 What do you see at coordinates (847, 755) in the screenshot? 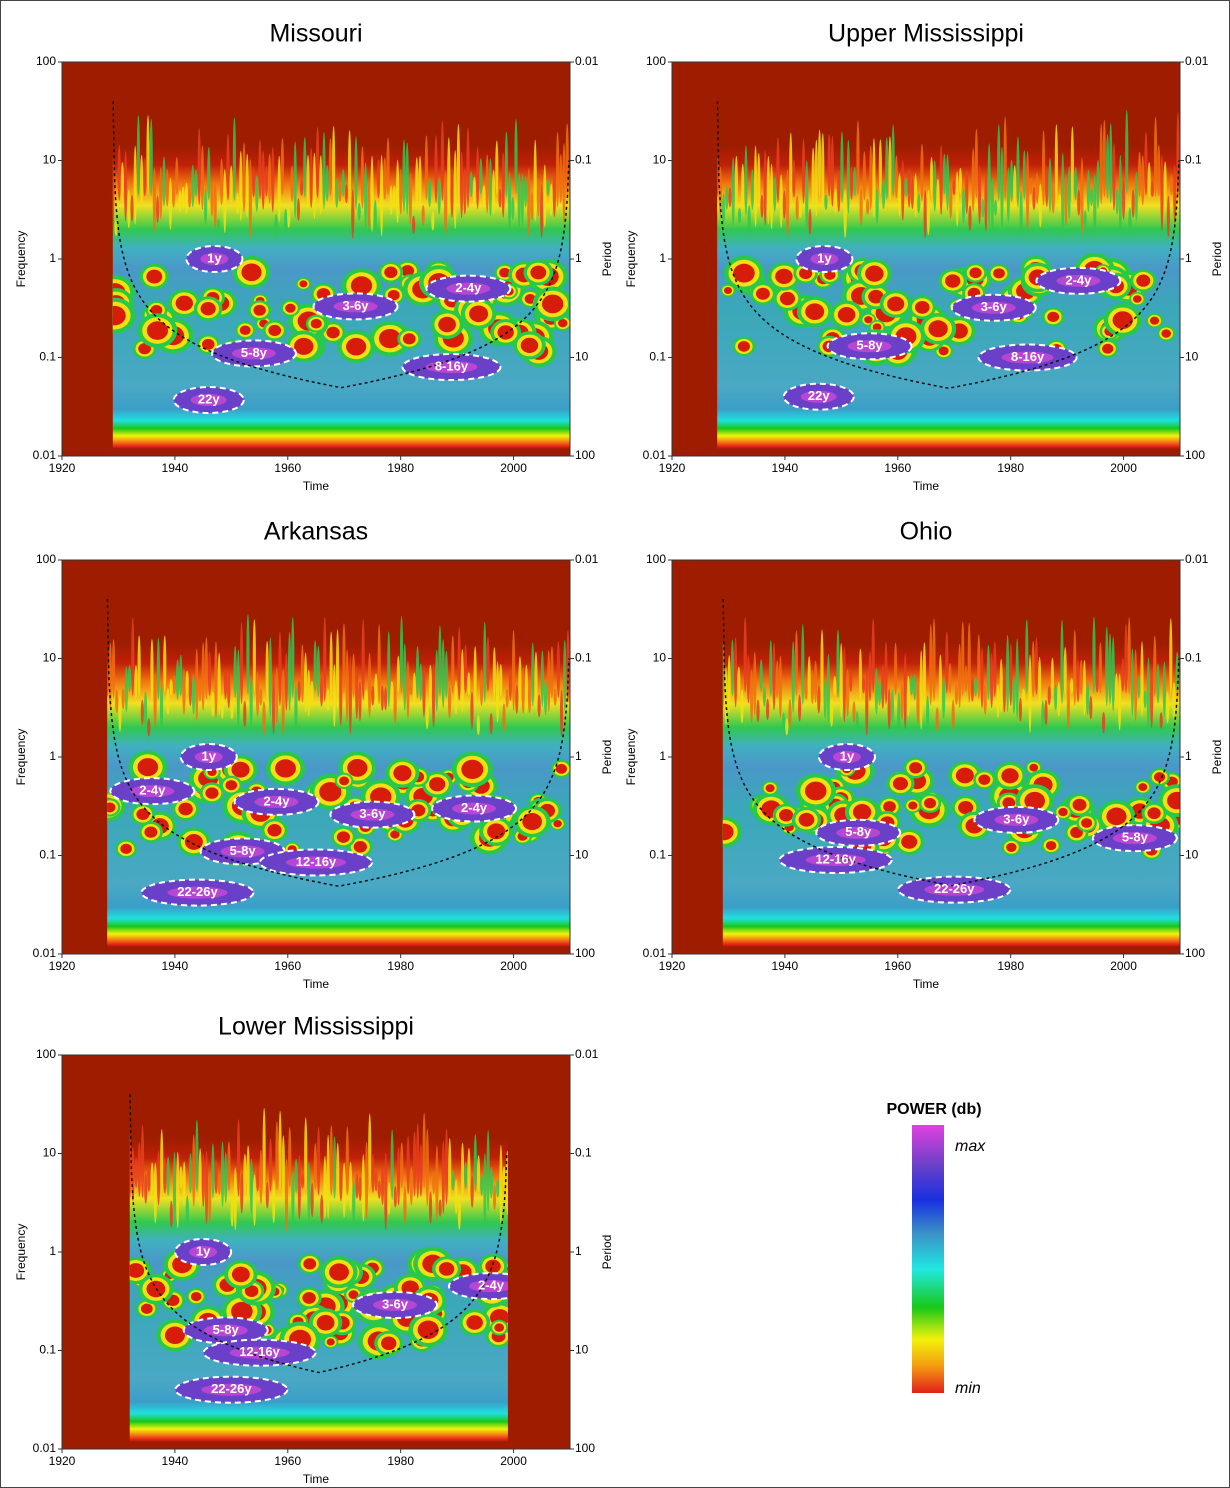
I see `annotation: 1y` at bounding box center [847, 755].